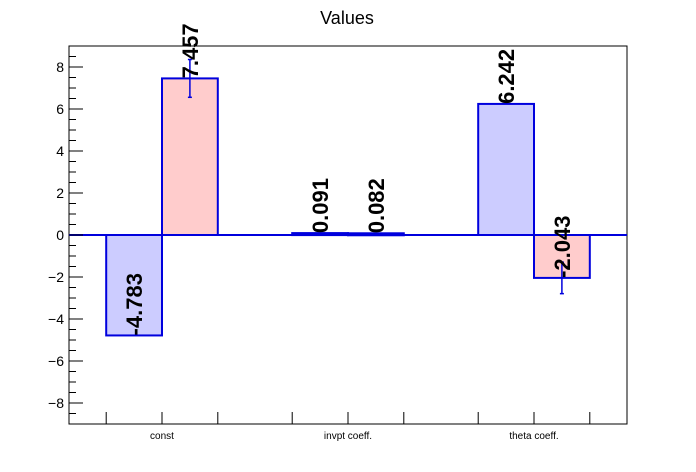 The height and width of the screenshot is (472, 696). What do you see at coordinates (162, 436) in the screenshot?
I see `x-category-label: const` at bounding box center [162, 436].